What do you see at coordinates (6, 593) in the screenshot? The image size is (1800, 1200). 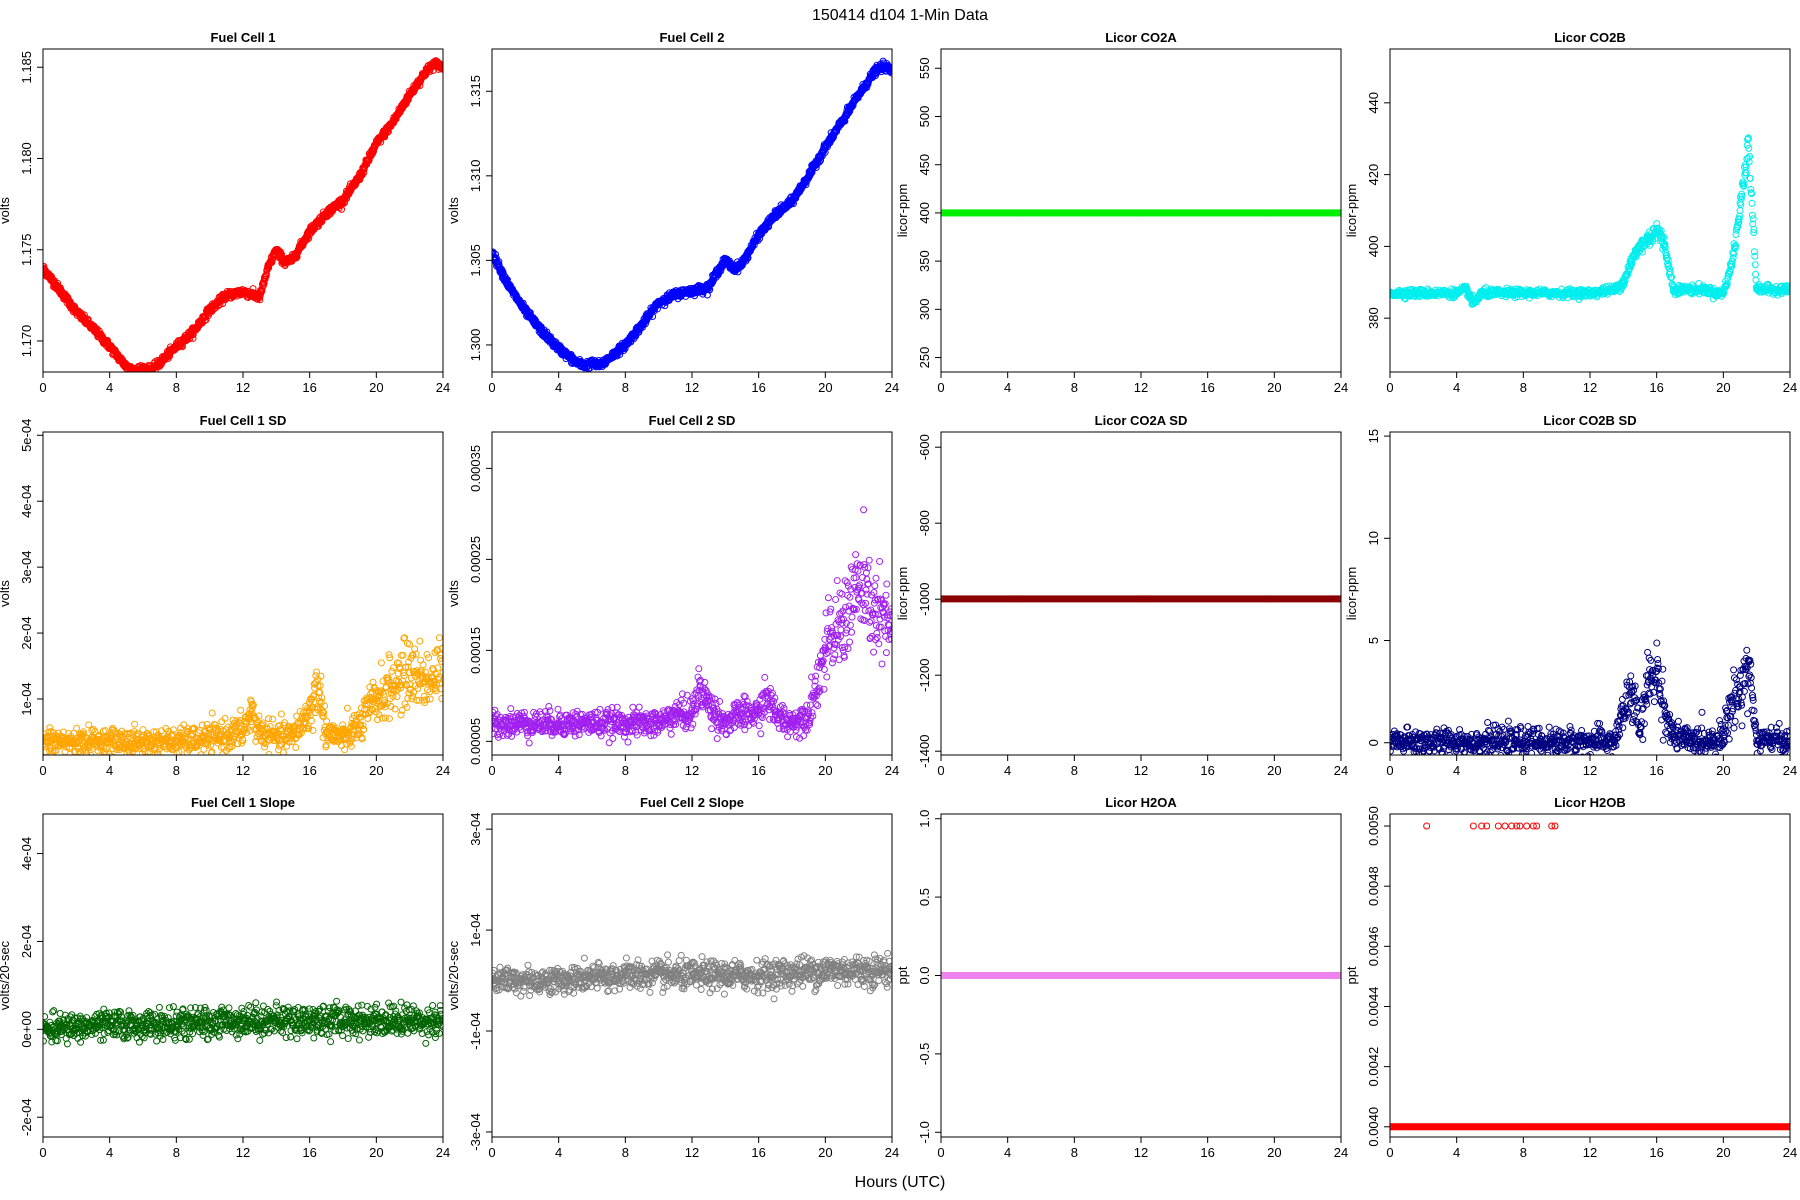 I see `y-axis-label: volts` at bounding box center [6, 593].